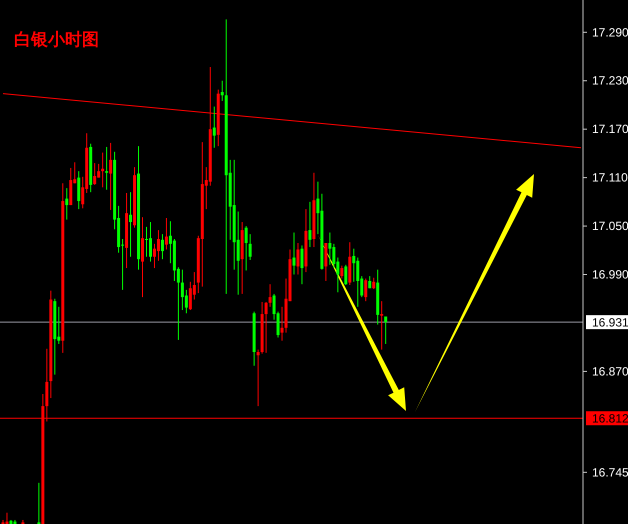  What do you see at coordinates (56, 39) in the screenshot?
I see `text: 白银小时图` at bounding box center [56, 39].